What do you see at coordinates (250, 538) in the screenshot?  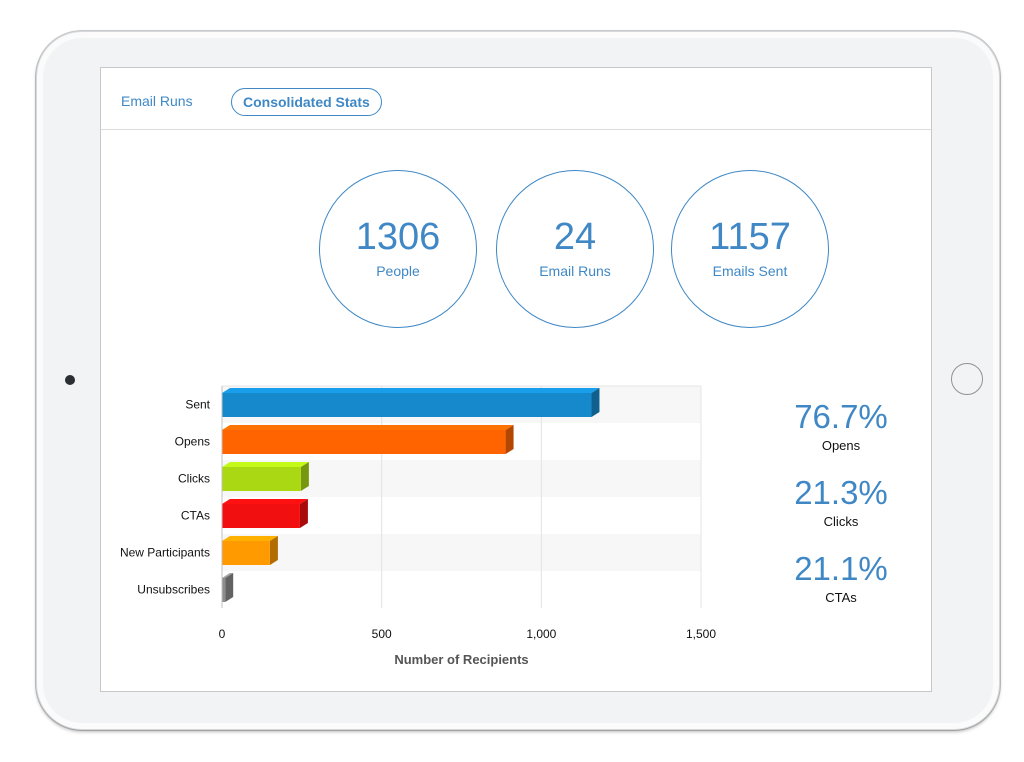 I see `bar-new-participants-top` at bounding box center [250, 538].